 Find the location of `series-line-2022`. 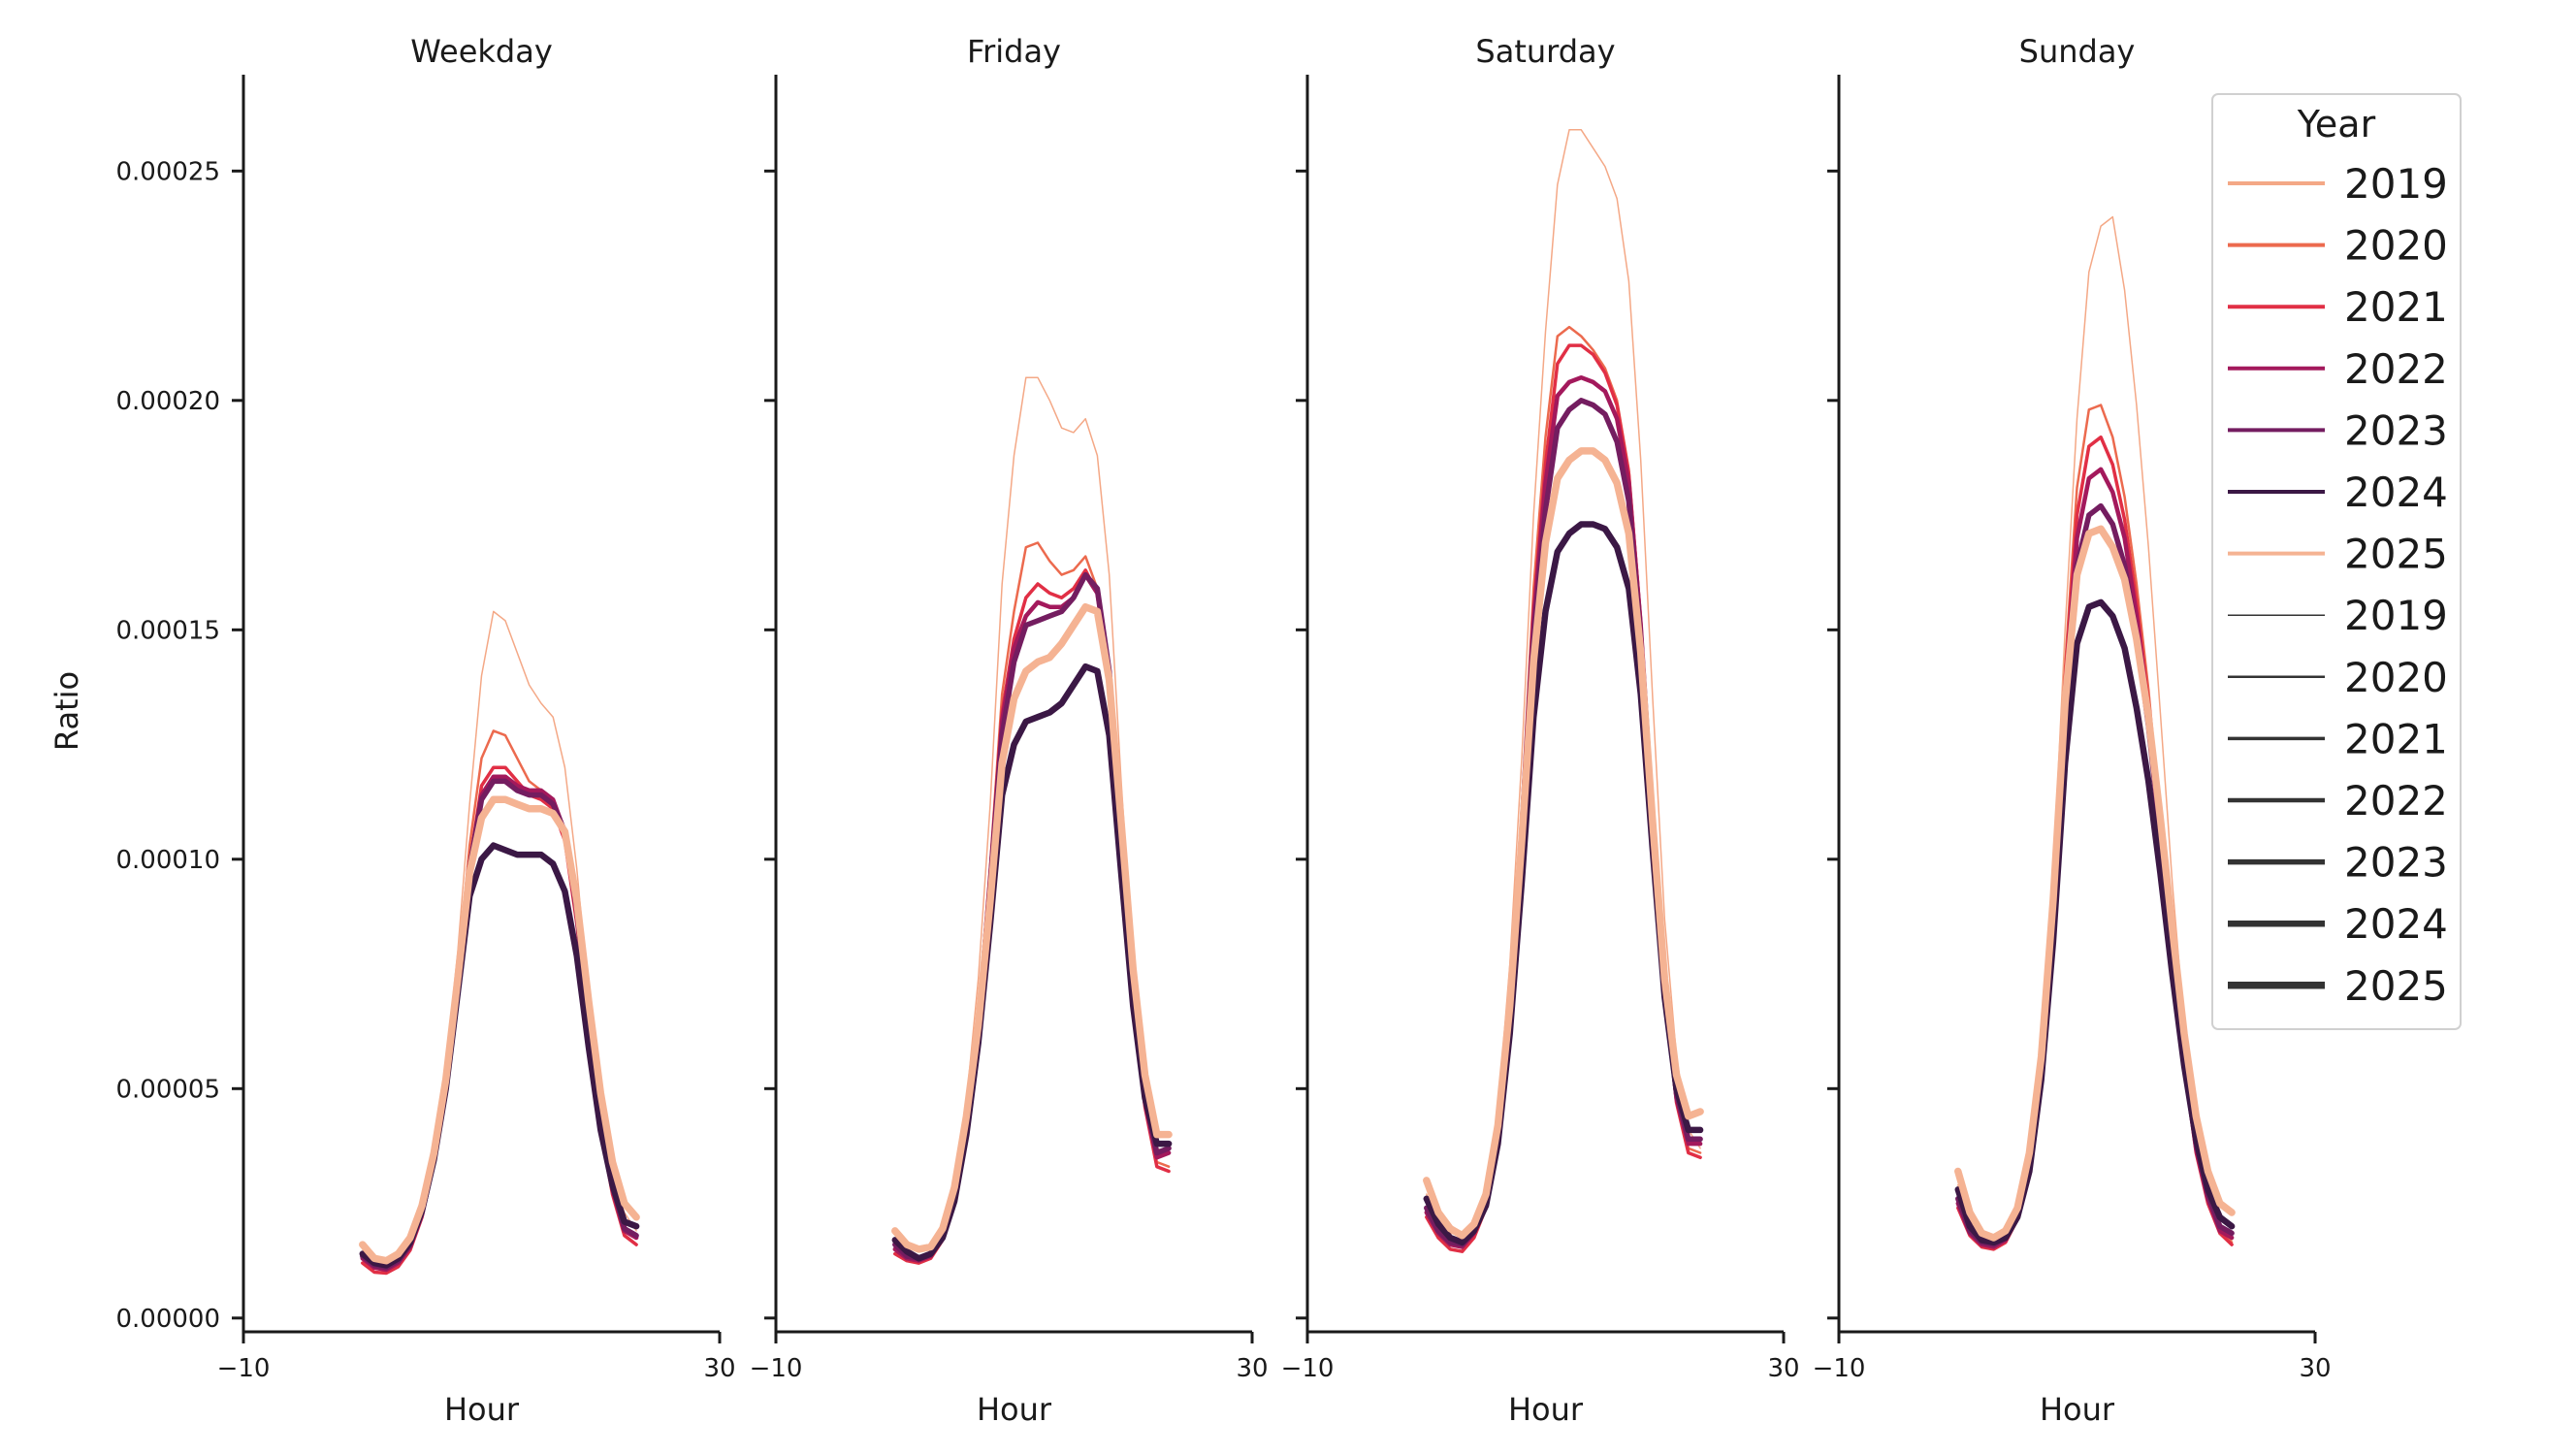

series-line-2022 is located at coordinates (2095, 858).